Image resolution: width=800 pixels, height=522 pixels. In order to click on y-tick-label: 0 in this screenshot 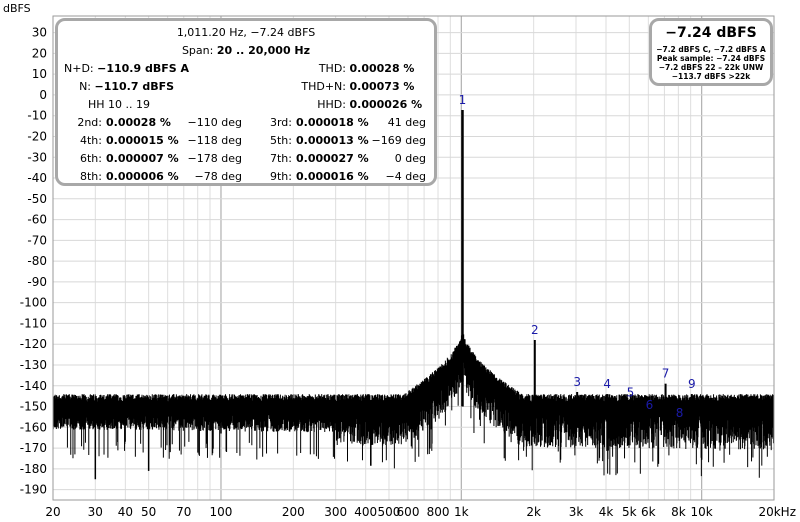, I will do `click(43, 95)`.